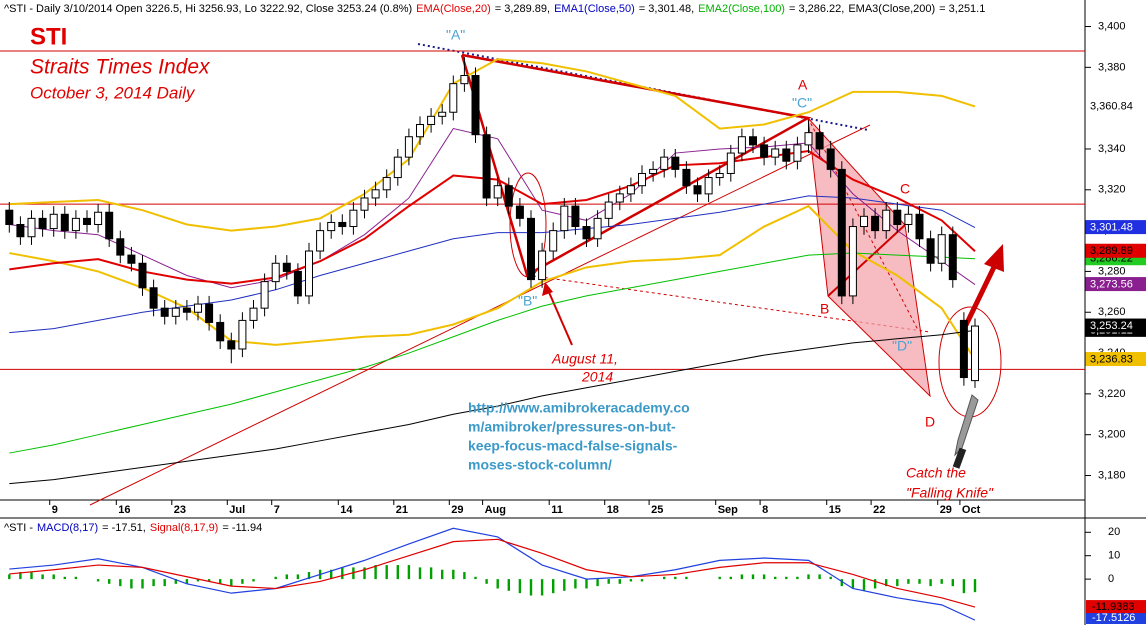  What do you see at coordinates (1111, 284) in the screenshot?
I see `value-box-label: 3,273.56` at bounding box center [1111, 284].